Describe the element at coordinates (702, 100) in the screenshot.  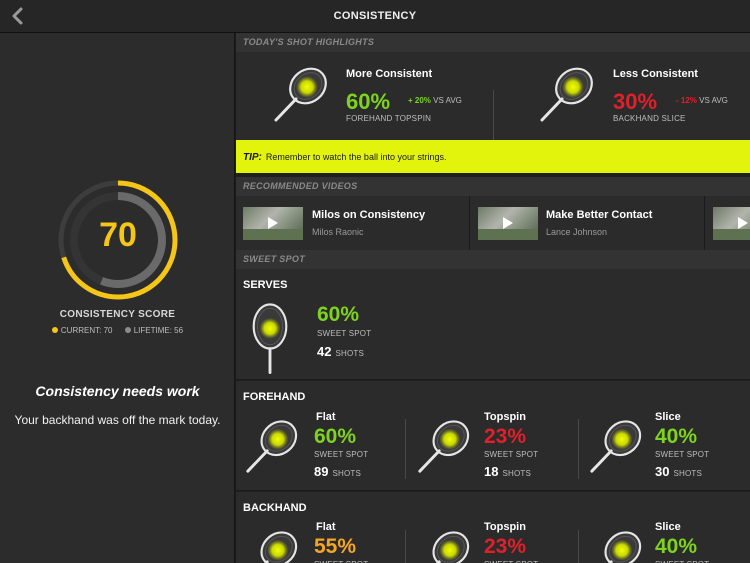
I see `less-consistent-delta: - 12% VS AVG` at that location.